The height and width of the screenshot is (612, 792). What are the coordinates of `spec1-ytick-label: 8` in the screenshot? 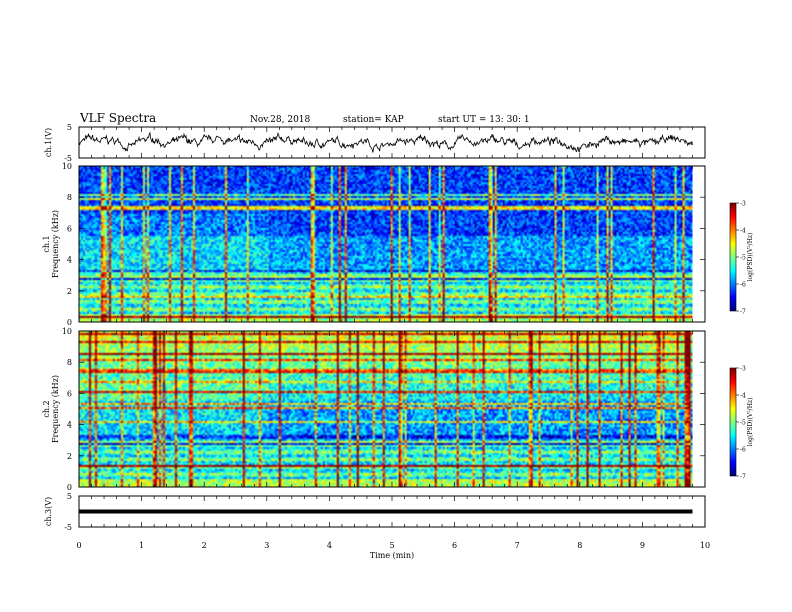 It's located at (69, 197).